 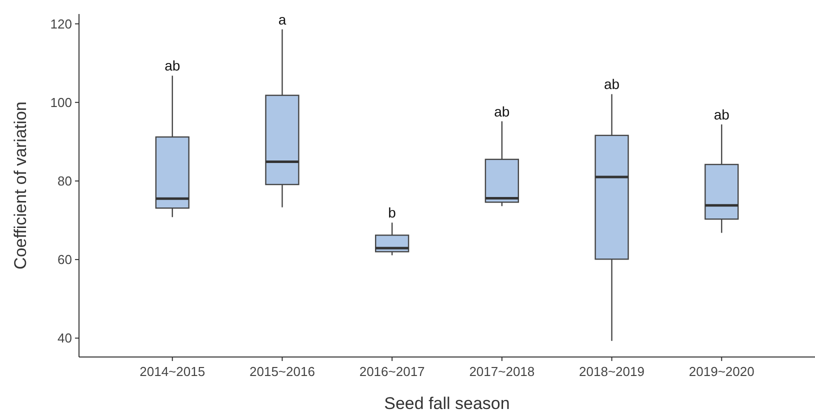 What do you see at coordinates (282, 371) in the screenshot?
I see `x-tick-label: 2015~2016` at bounding box center [282, 371].